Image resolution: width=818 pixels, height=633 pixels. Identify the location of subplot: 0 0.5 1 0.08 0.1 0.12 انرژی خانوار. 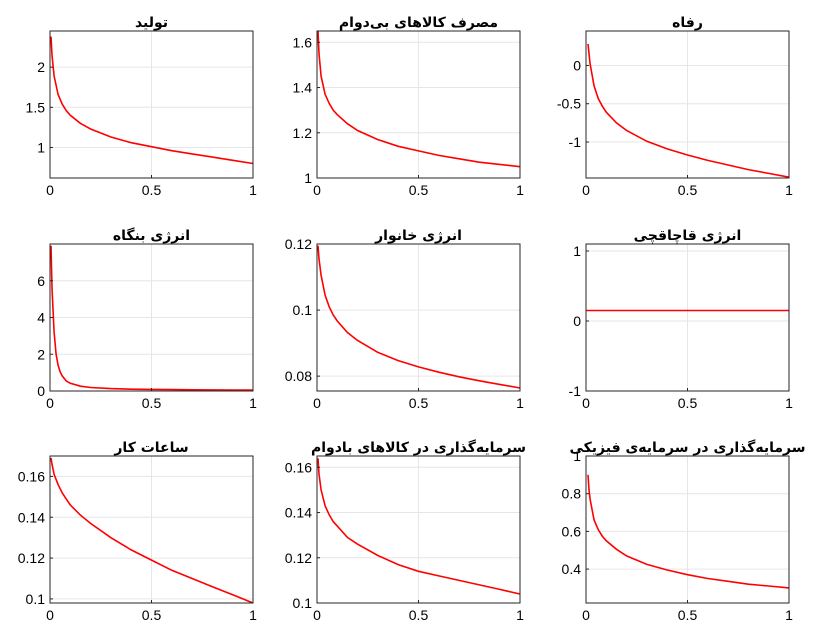
(404, 319).